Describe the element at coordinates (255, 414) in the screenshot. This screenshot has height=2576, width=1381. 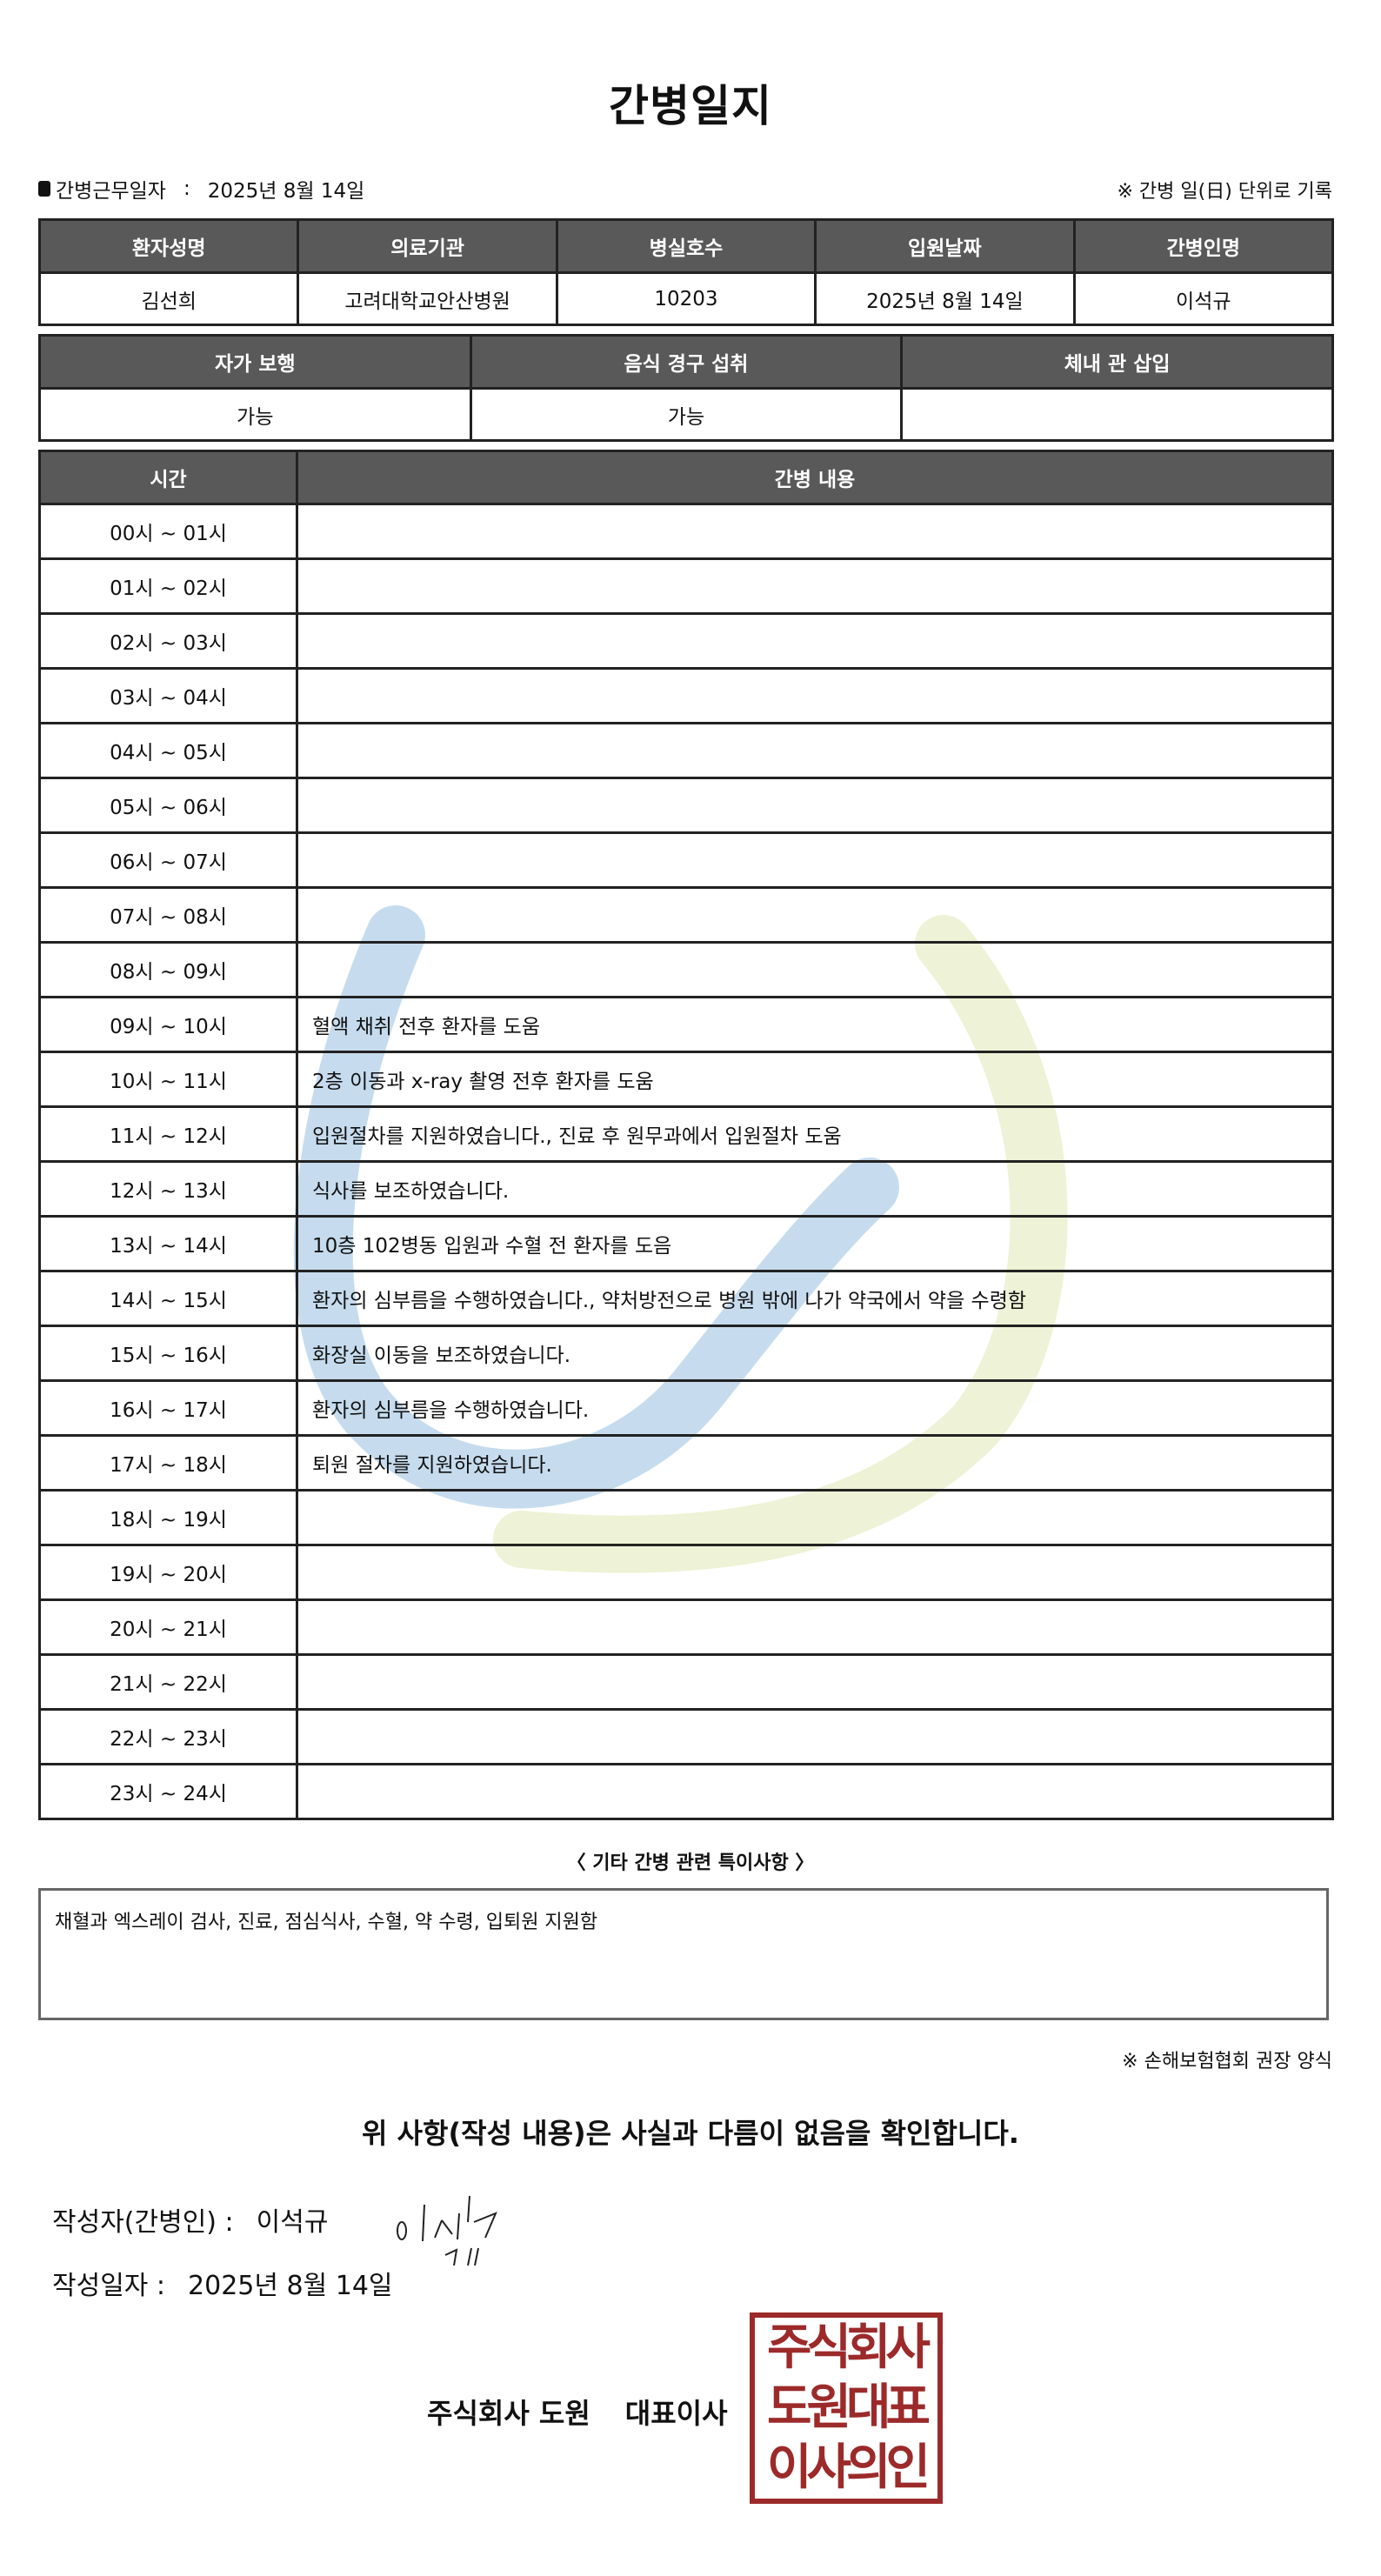
I see `walking-value: 가능` at that location.